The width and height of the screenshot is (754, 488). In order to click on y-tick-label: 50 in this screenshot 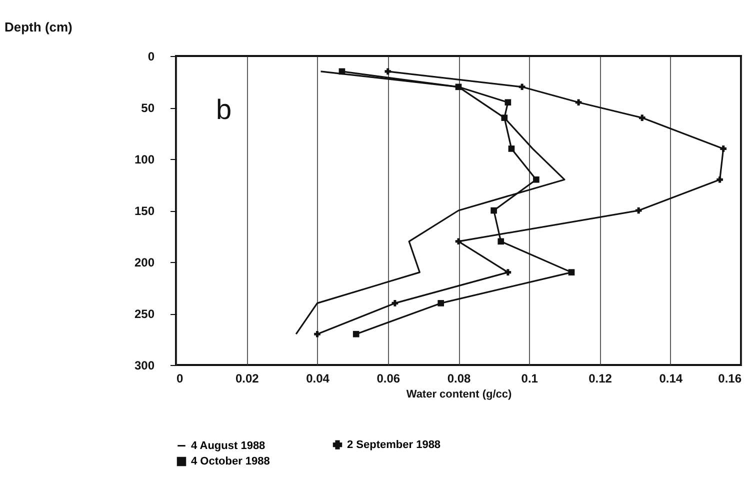, I will do `click(148, 108)`.